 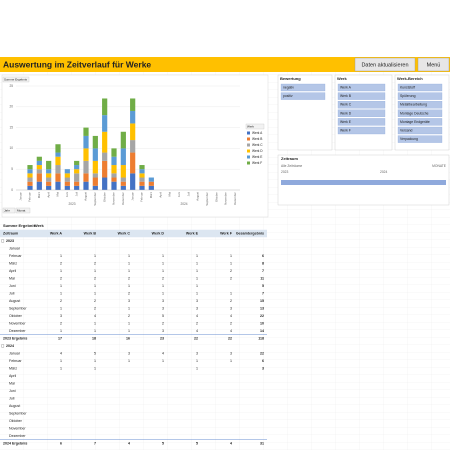 I want to click on menu-button, so click(x=433, y=64).